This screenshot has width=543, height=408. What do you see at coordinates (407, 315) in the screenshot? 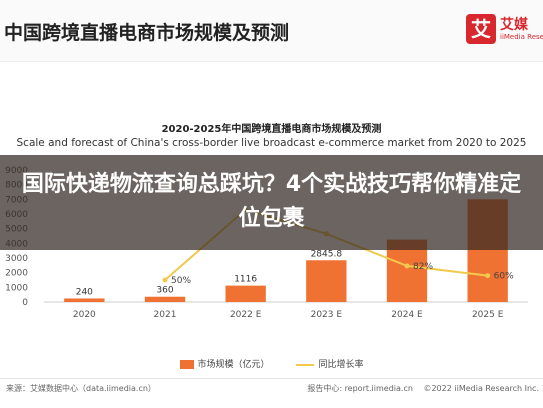
I see `x-tick-label: 2024 E` at bounding box center [407, 315].